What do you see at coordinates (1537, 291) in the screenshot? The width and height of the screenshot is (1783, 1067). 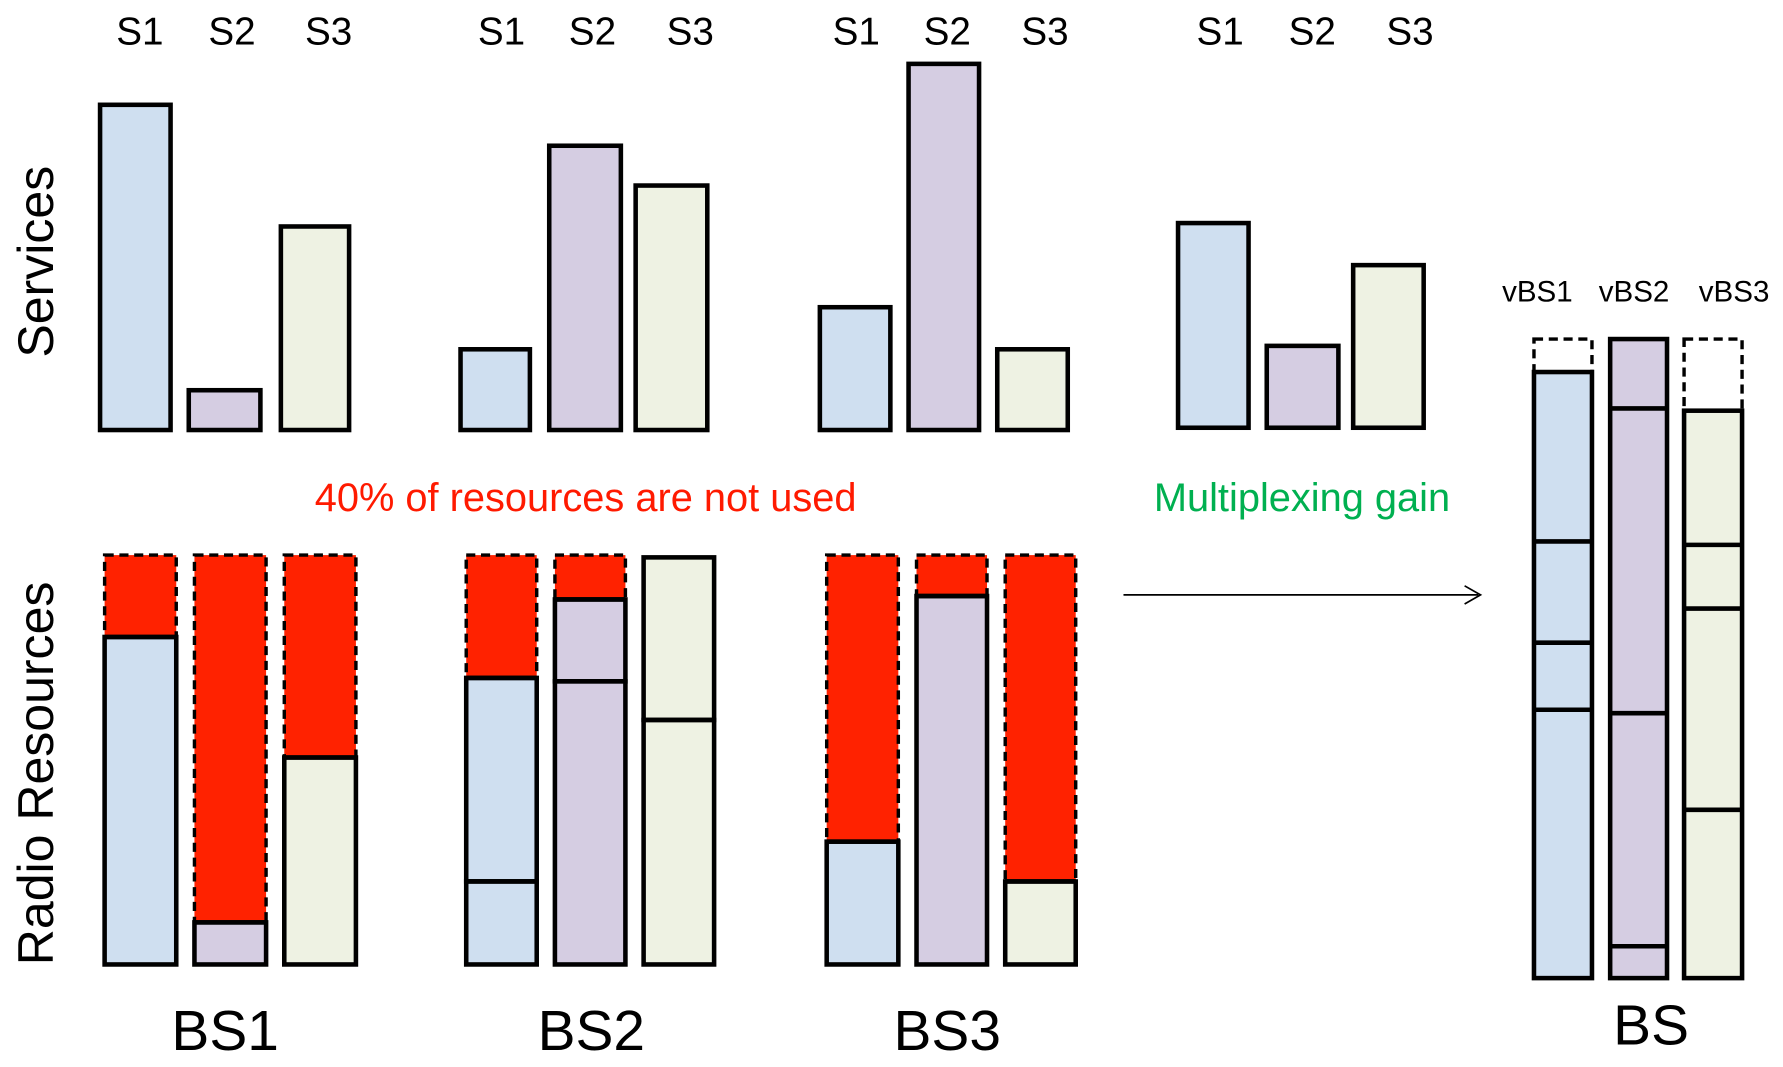 I see `slice-label: vBS1` at bounding box center [1537, 291].